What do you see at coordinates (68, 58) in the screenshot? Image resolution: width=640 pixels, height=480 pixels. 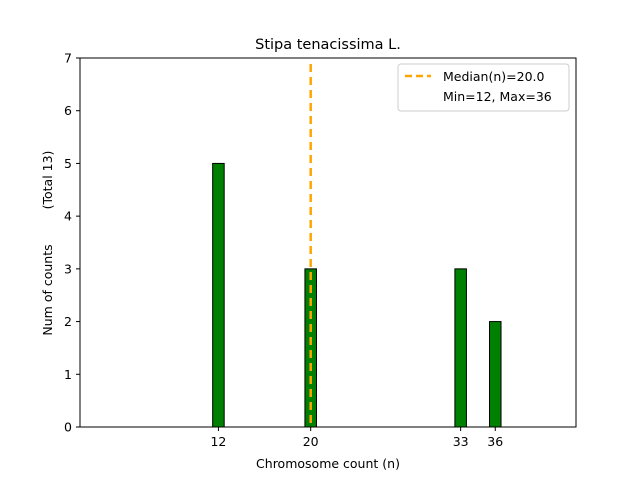 I see `y-tick-label-7: 7` at bounding box center [68, 58].